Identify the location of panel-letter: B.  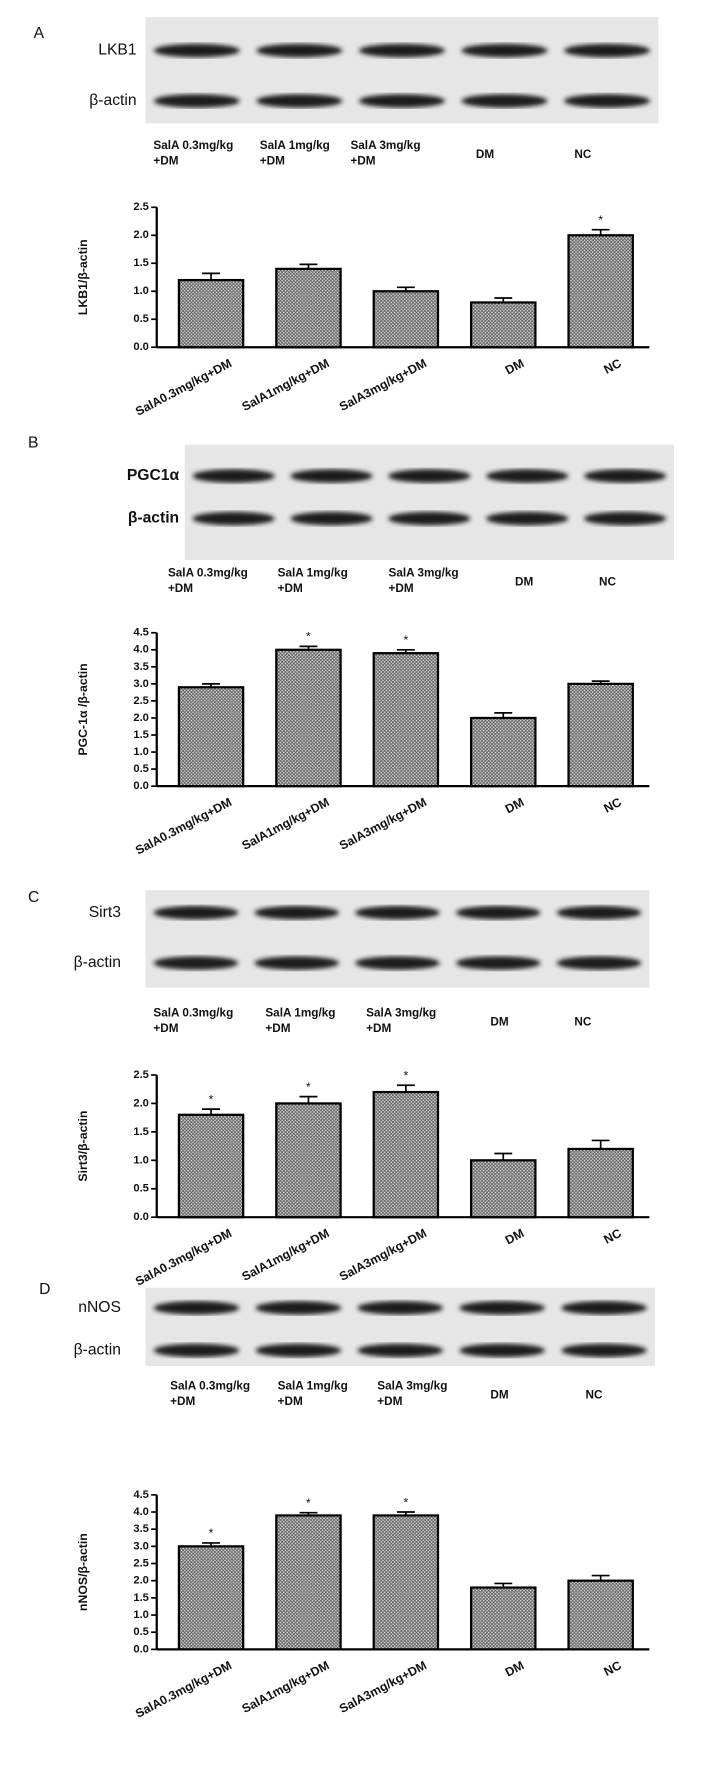
(33, 443).